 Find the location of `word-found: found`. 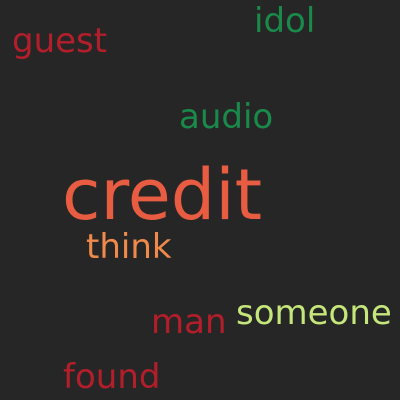

word-found: found is located at coordinates (112, 377).